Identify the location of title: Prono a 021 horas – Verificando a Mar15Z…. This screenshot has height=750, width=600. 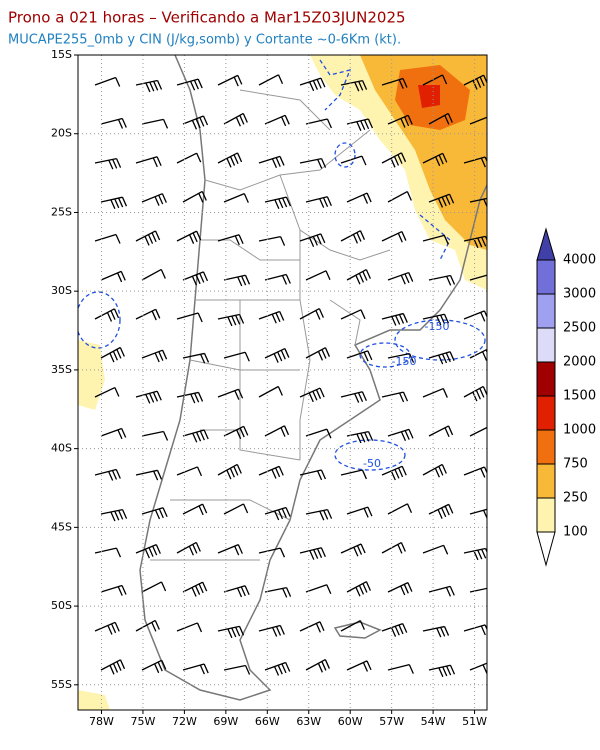
(207, 18).